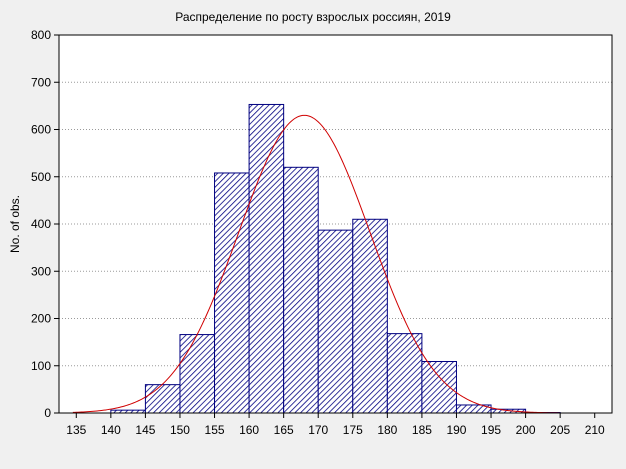 The height and width of the screenshot is (469, 626). I want to click on y-tick-label: 800, so click(41, 35).